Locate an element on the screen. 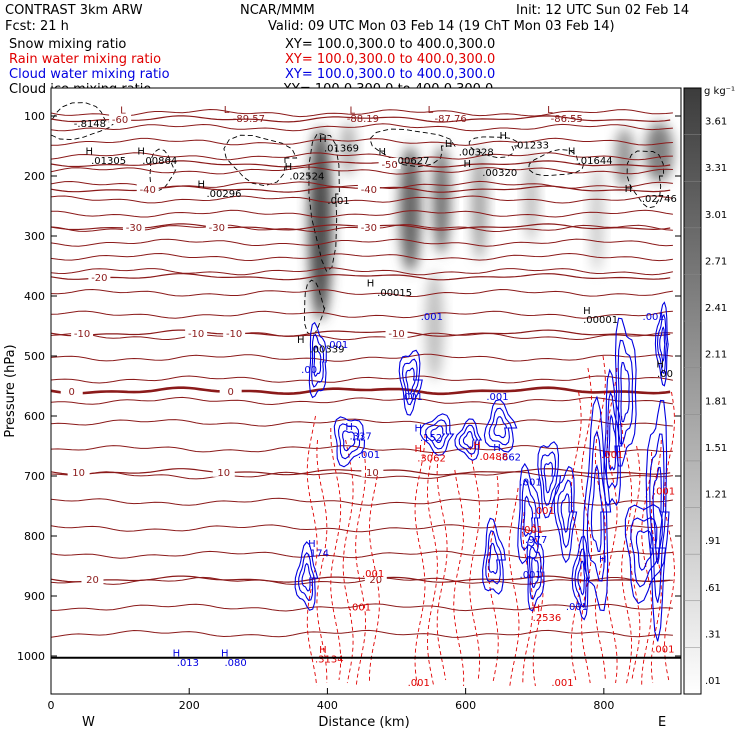 Image resolution: width=740 pixels, height=740 pixels. field-xy-snow: XY= 100.0,300.0 to 400.0,300.0 is located at coordinates (390, 44).